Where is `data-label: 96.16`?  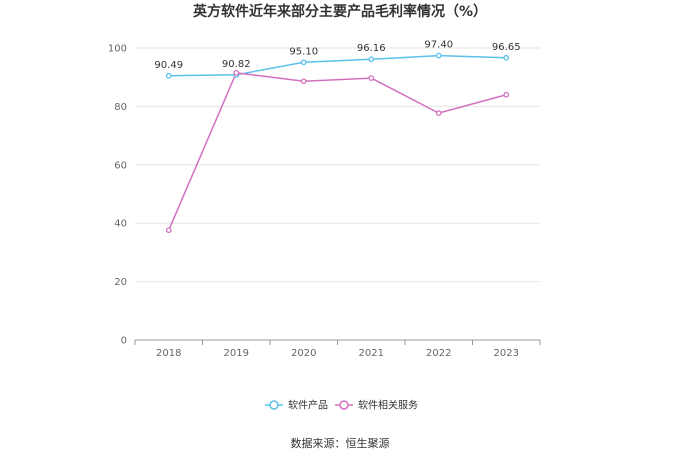 data-label: 96.16 is located at coordinates (371, 48).